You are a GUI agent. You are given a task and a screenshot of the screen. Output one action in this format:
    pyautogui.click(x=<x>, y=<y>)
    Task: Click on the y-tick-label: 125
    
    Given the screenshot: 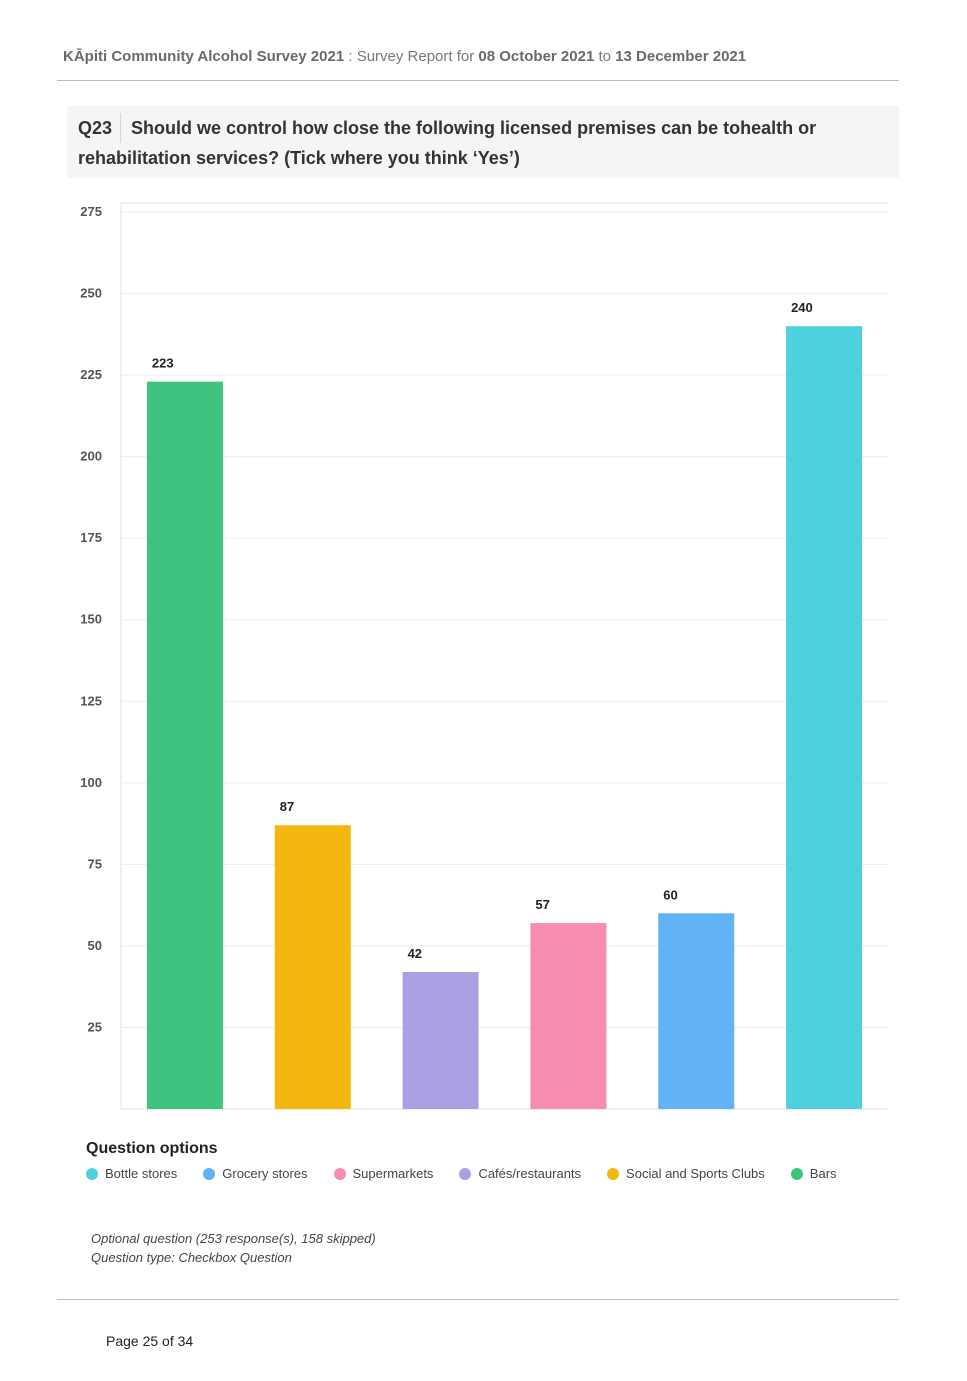 What is the action you would take?
    pyautogui.click(x=91, y=700)
    